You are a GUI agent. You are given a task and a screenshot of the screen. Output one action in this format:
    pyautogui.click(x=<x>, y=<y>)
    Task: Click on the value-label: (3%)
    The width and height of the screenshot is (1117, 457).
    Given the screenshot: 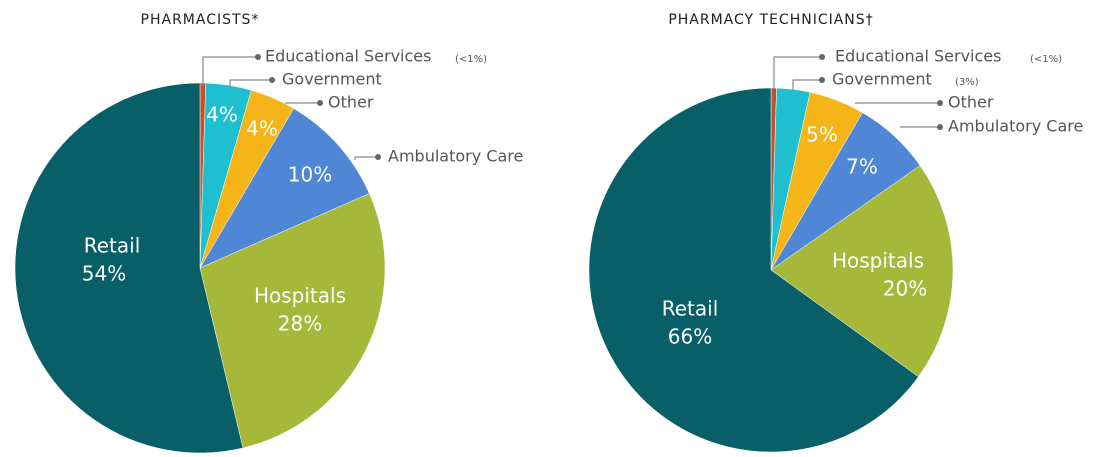 What is the action you would take?
    pyautogui.click(x=967, y=82)
    